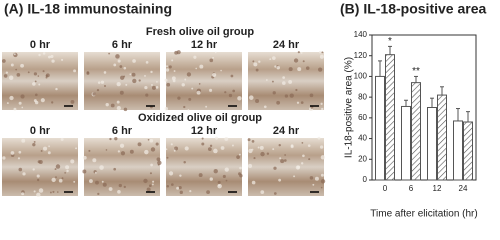 The width and height of the screenshot is (500, 240). What do you see at coordinates (361, 76) in the screenshot?
I see `y-tick-label: 100` at bounding box center [361, 76].